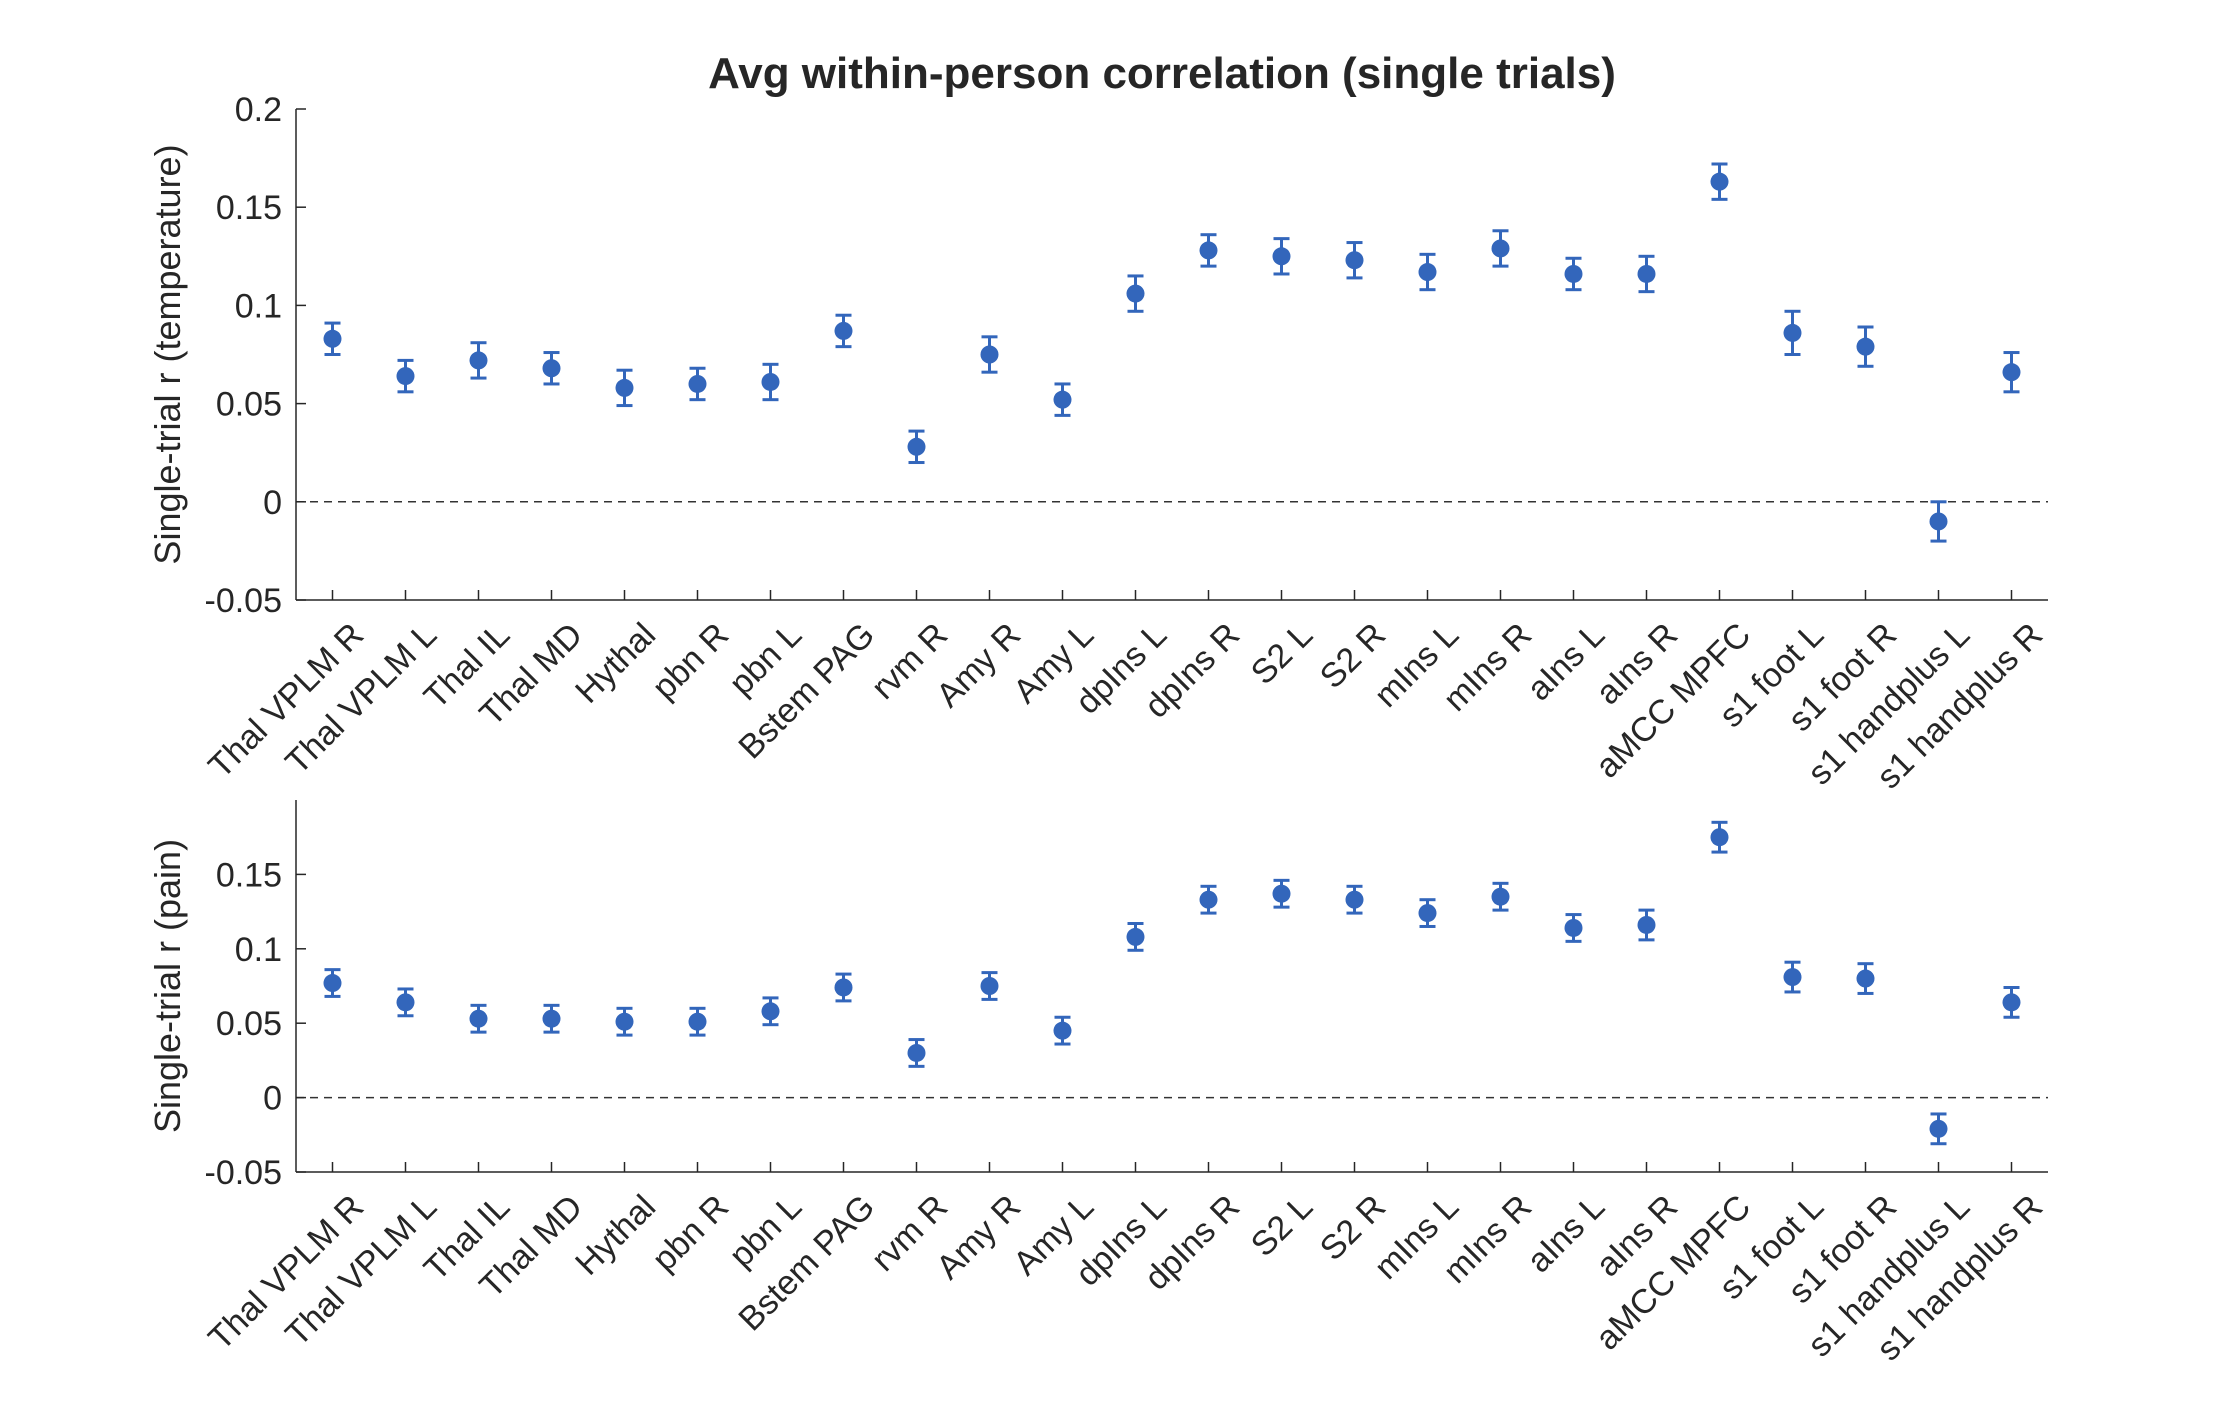  I want to click on y-axis-label: Single-trial r (temperature), so click(167, 354).